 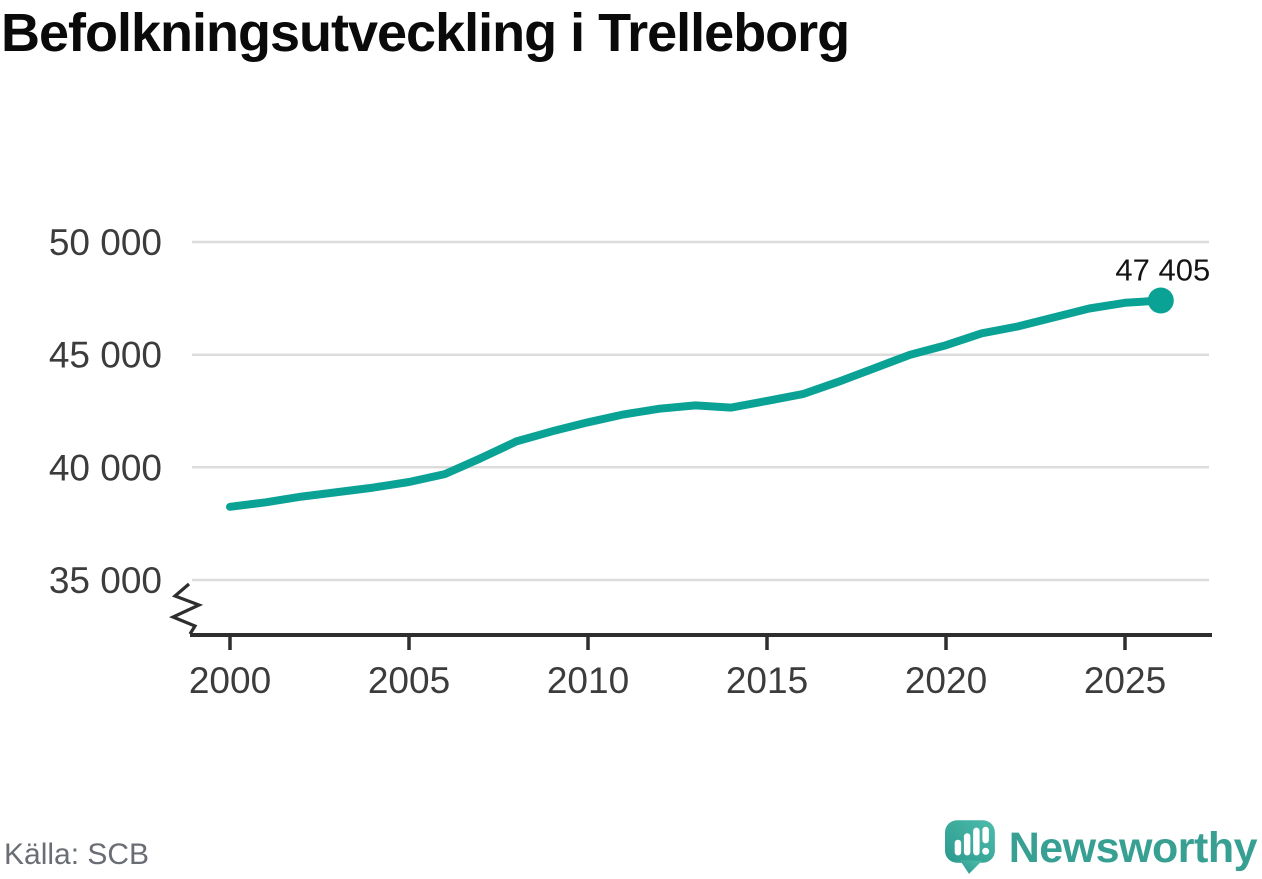 What do you see at coordinates (767, 680) in the screenshot?
I see `x-tick-label: 2015` at bounding box center [767, 680].